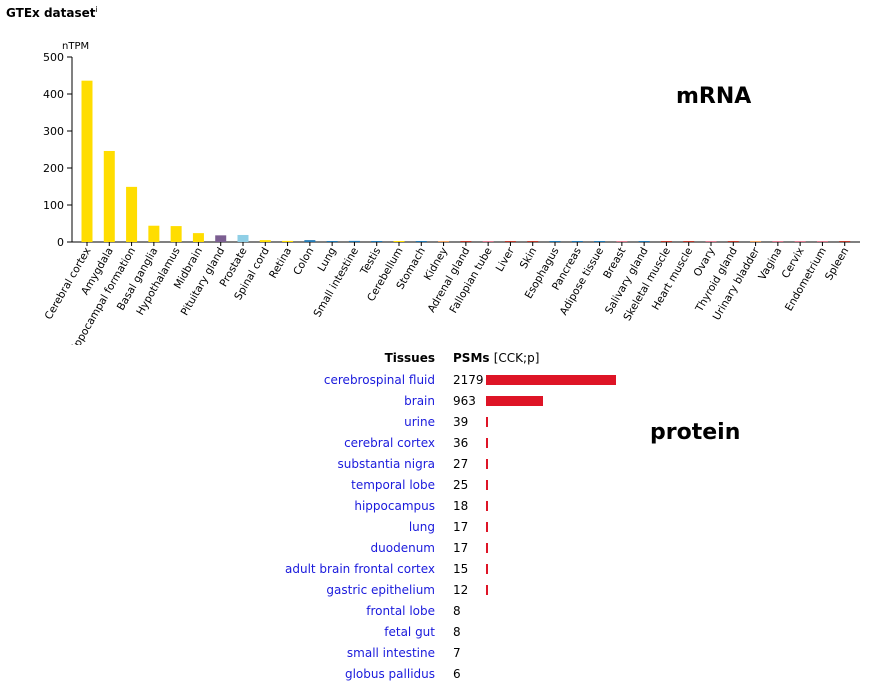 This screenshot has height=685, width=885. Describe the element at coordinates (471, 358) in the screenshot. I see `psm-column-header-text: PSMs` at that location.